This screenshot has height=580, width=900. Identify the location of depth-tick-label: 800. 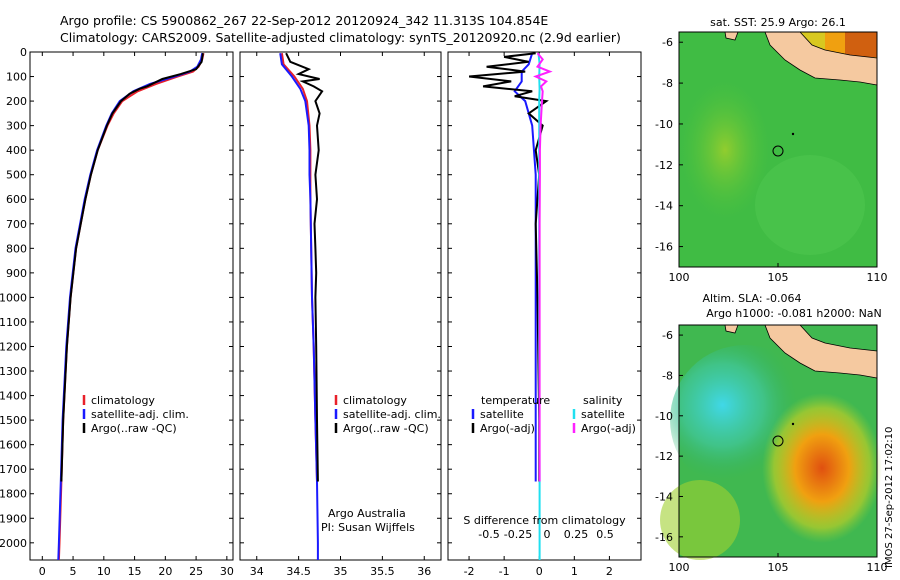
(16, 248).